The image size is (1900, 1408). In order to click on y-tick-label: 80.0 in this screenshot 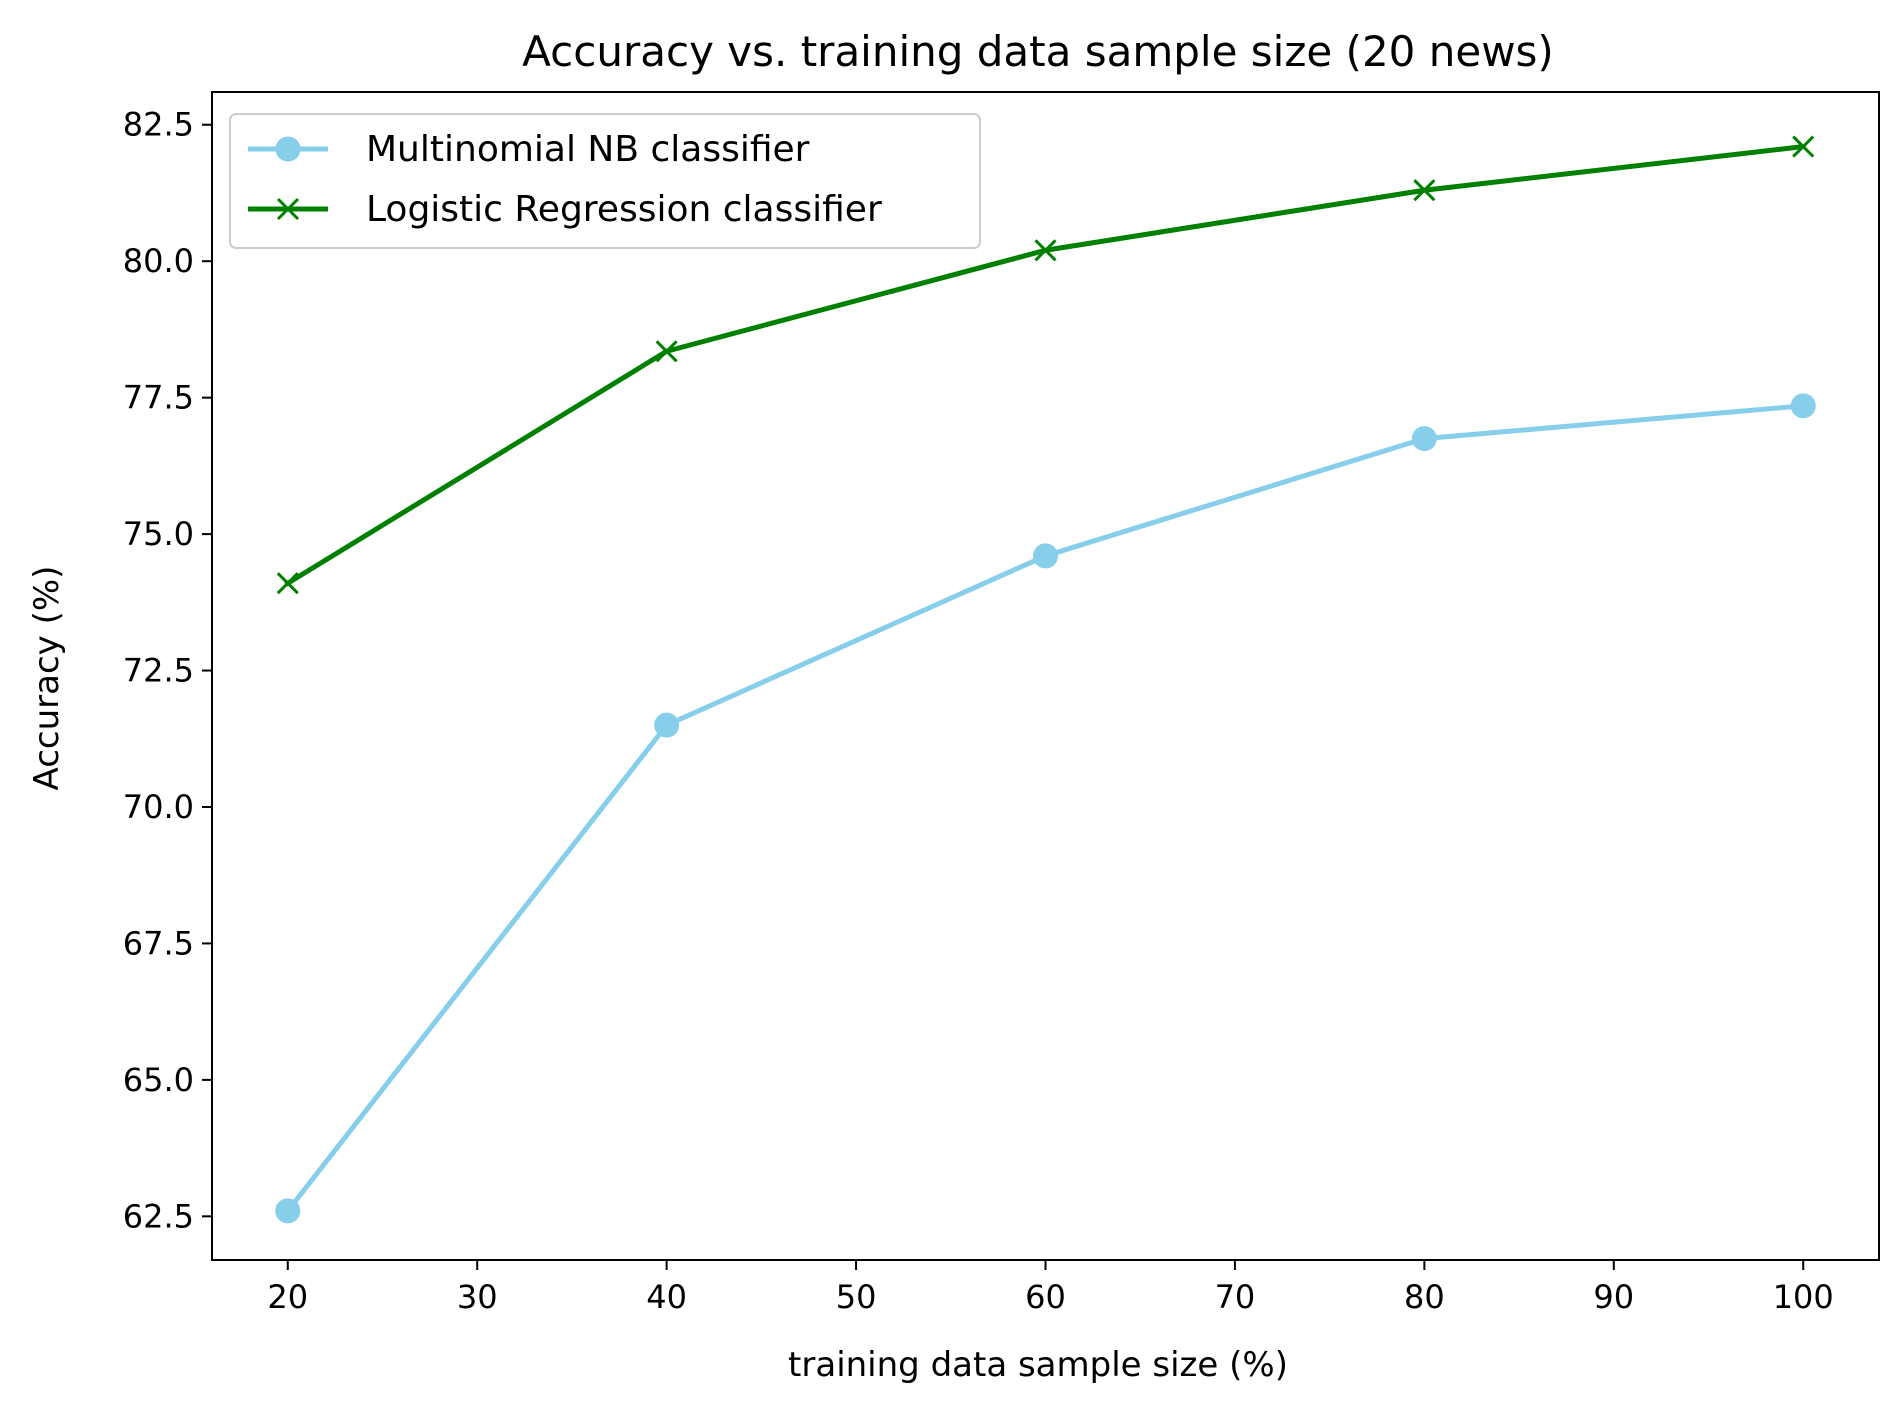, I will do `click(158, 261)`.